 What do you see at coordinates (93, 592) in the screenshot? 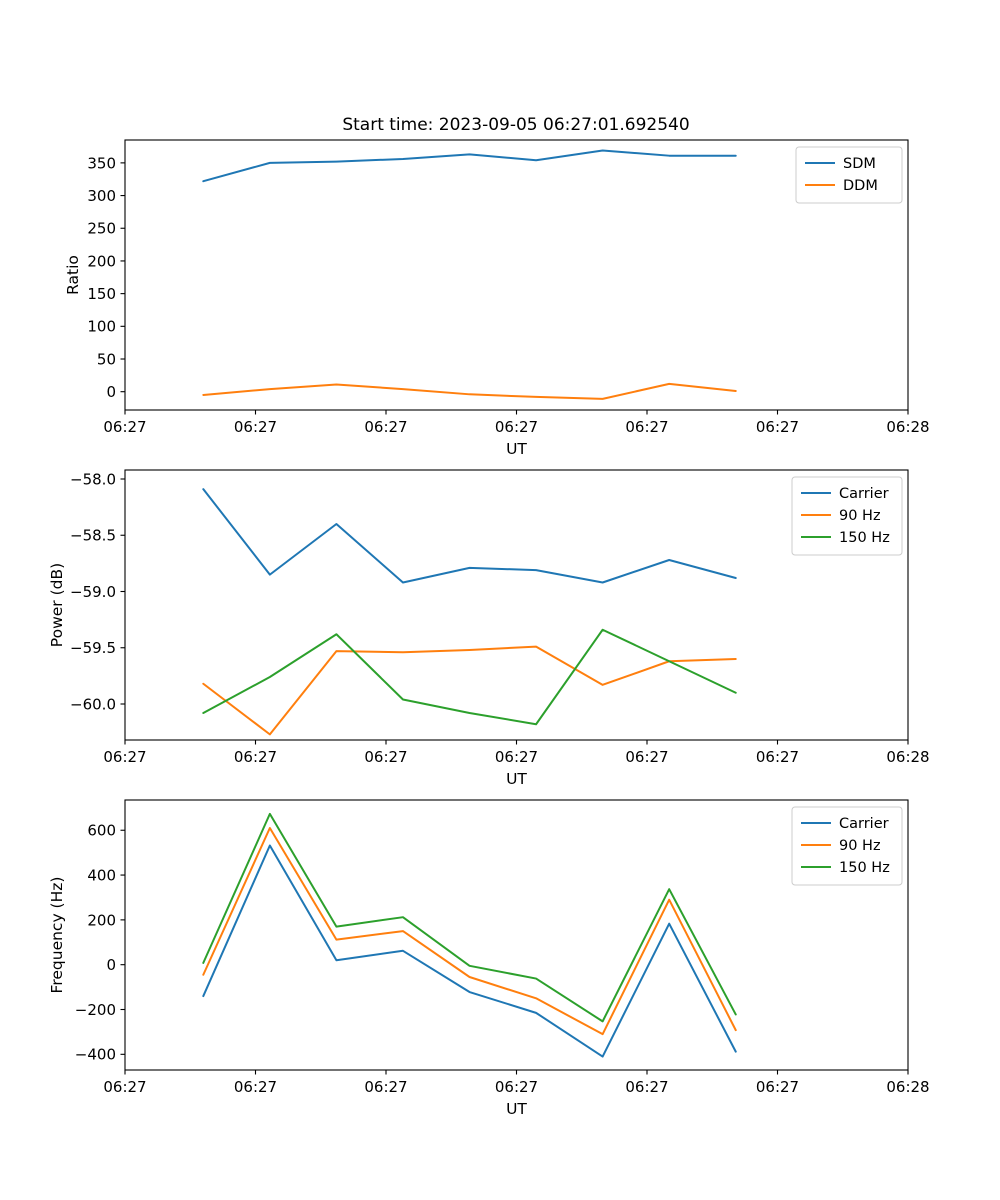
I see `ytick-label: −59.0` at bounding box center [93, 592].